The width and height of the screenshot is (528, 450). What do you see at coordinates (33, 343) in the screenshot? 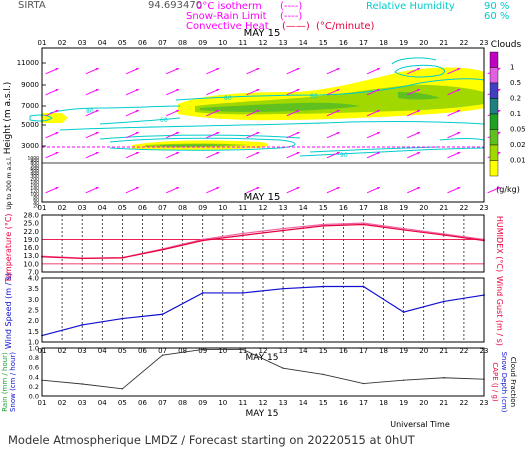
I see `y-tick-label: 1.0` at bounding box center [33, 343].